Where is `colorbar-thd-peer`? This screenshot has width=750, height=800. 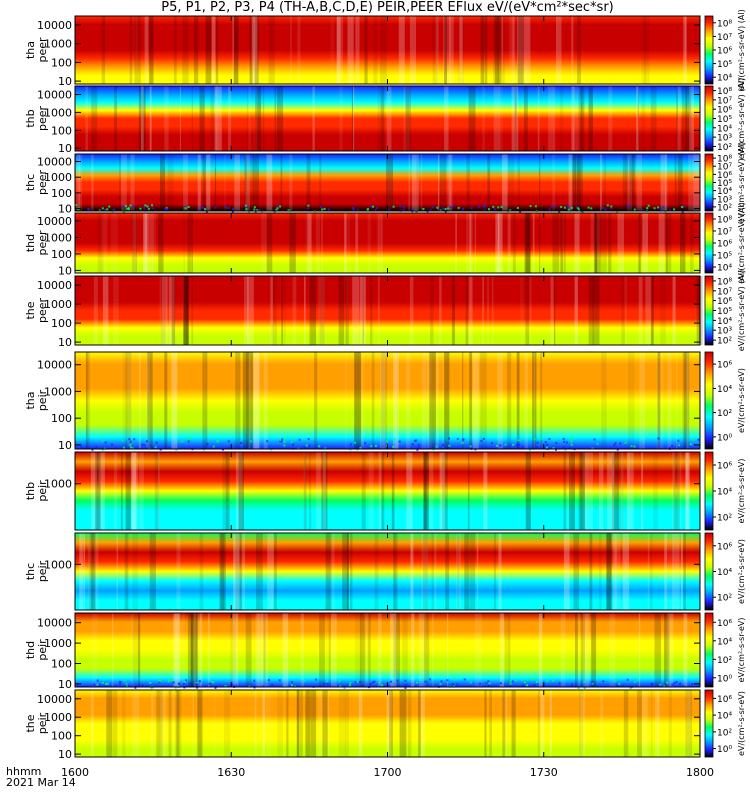
colorbar-thd-peer is located at coordinates (709, 243).